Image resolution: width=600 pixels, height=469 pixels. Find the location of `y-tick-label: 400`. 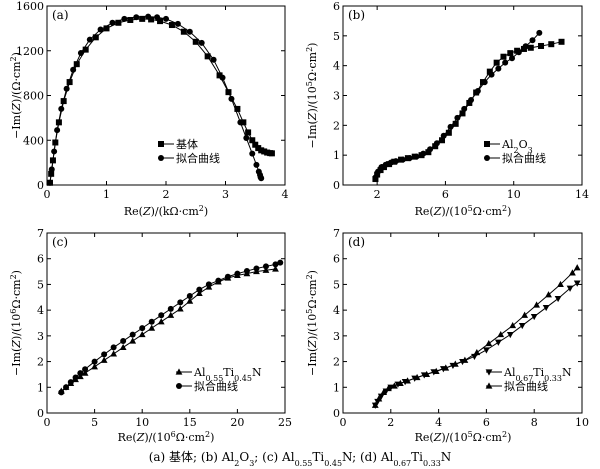

y-tick-label: 400 is located at coordinates (33, 140).